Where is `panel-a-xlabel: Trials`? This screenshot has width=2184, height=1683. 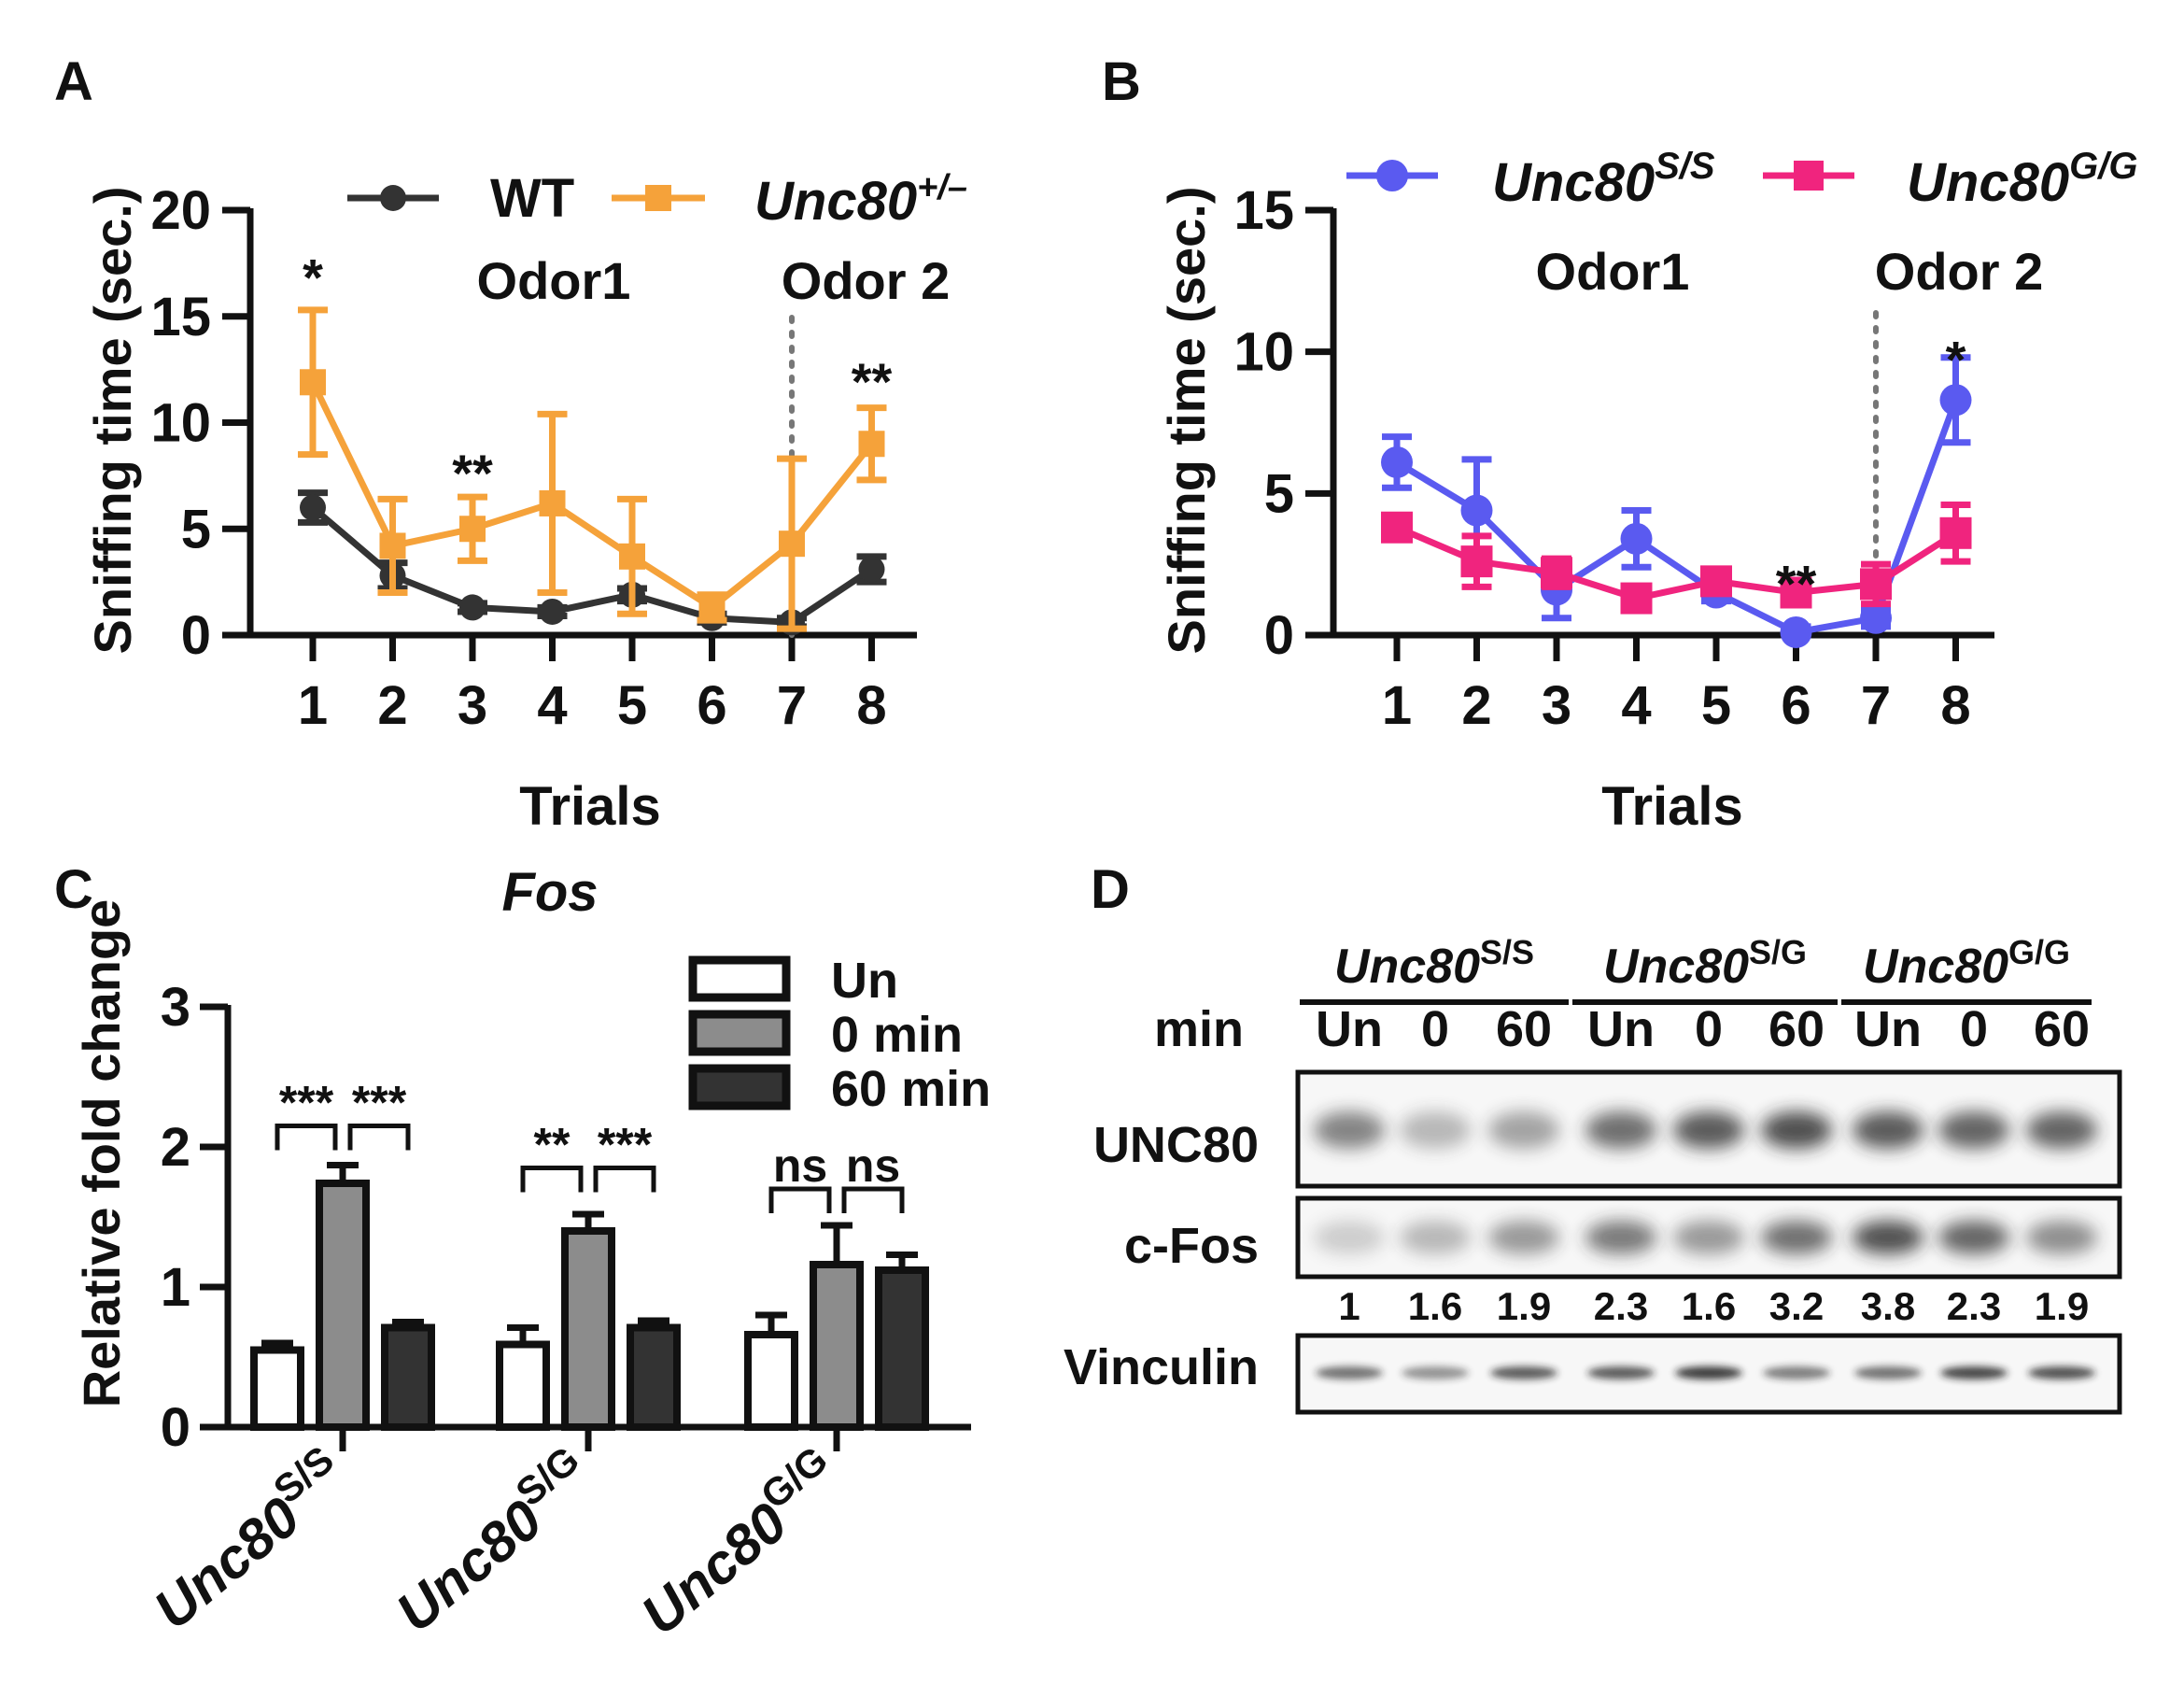
panel-a-xlabel: Trials is located at coordinates (590, 806).